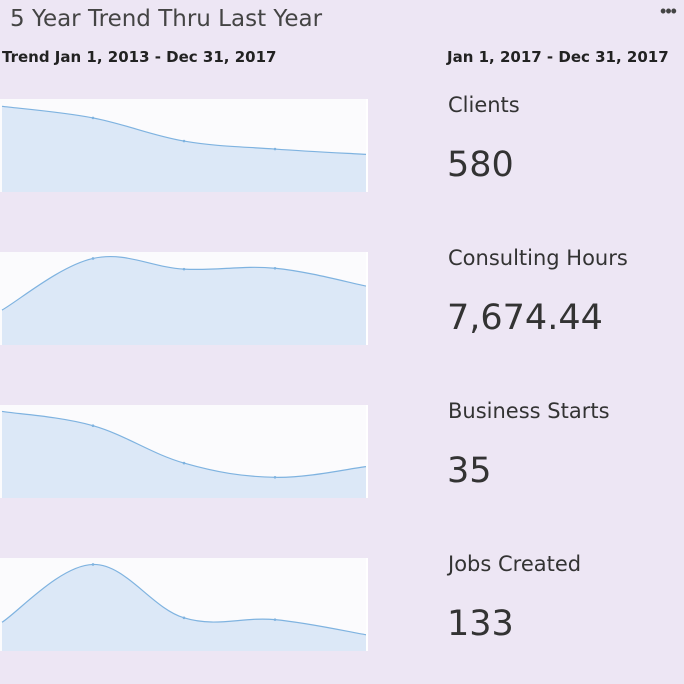 The image size is (684, 684). I want to click on trend-period-header: Trend Jan 1, 2013 - Dec 31, 2017, so click(139, 57).